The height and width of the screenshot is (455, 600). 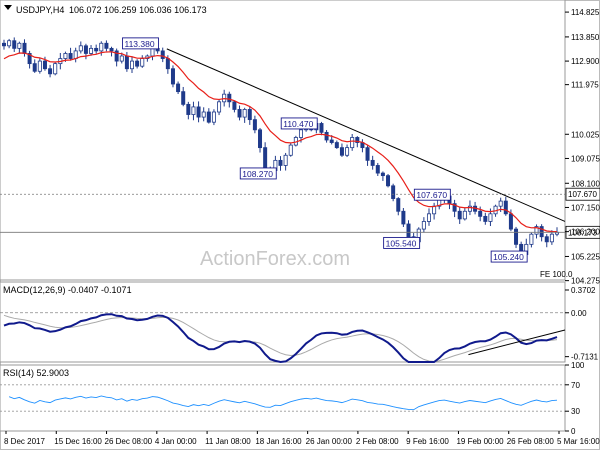 I want to click on dropdown-triangle-icon, so click(x=8, y=7).